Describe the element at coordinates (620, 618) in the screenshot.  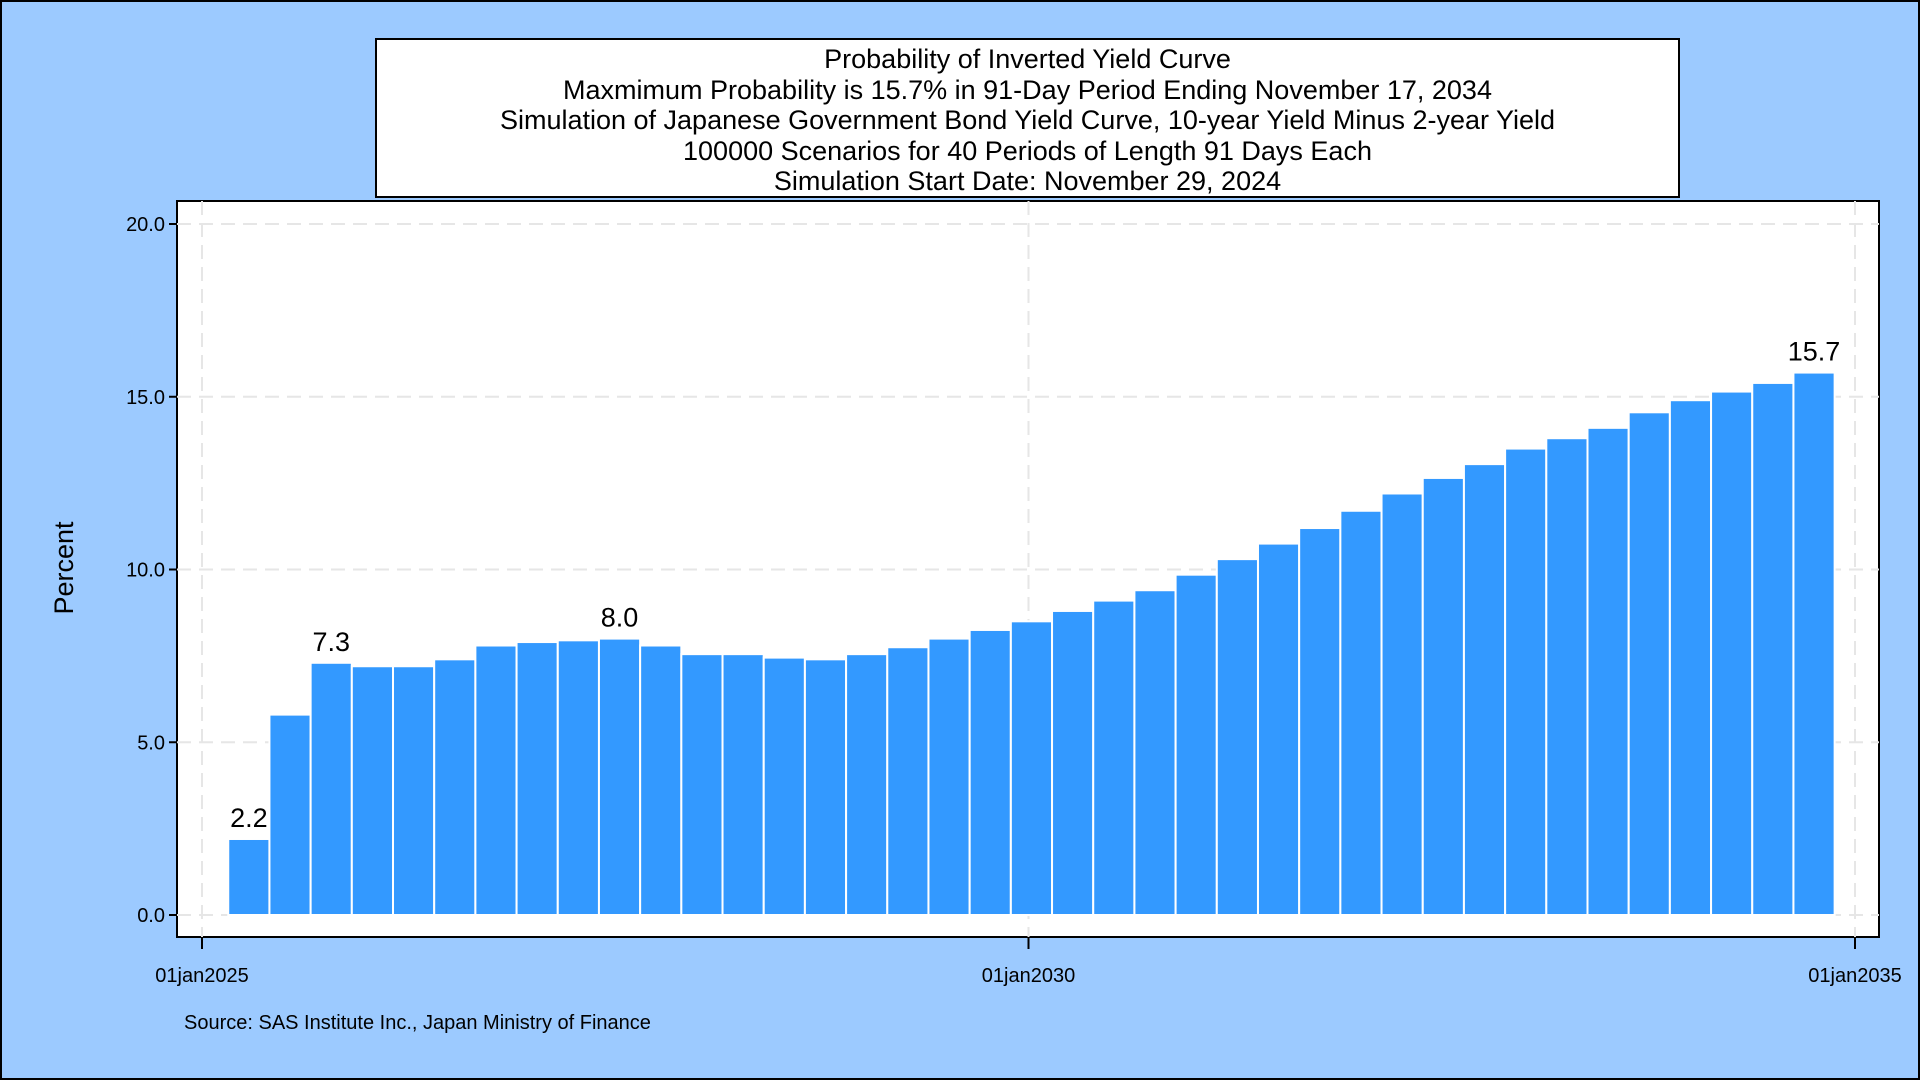
I see `bar-data-label: 8.0` at that location.